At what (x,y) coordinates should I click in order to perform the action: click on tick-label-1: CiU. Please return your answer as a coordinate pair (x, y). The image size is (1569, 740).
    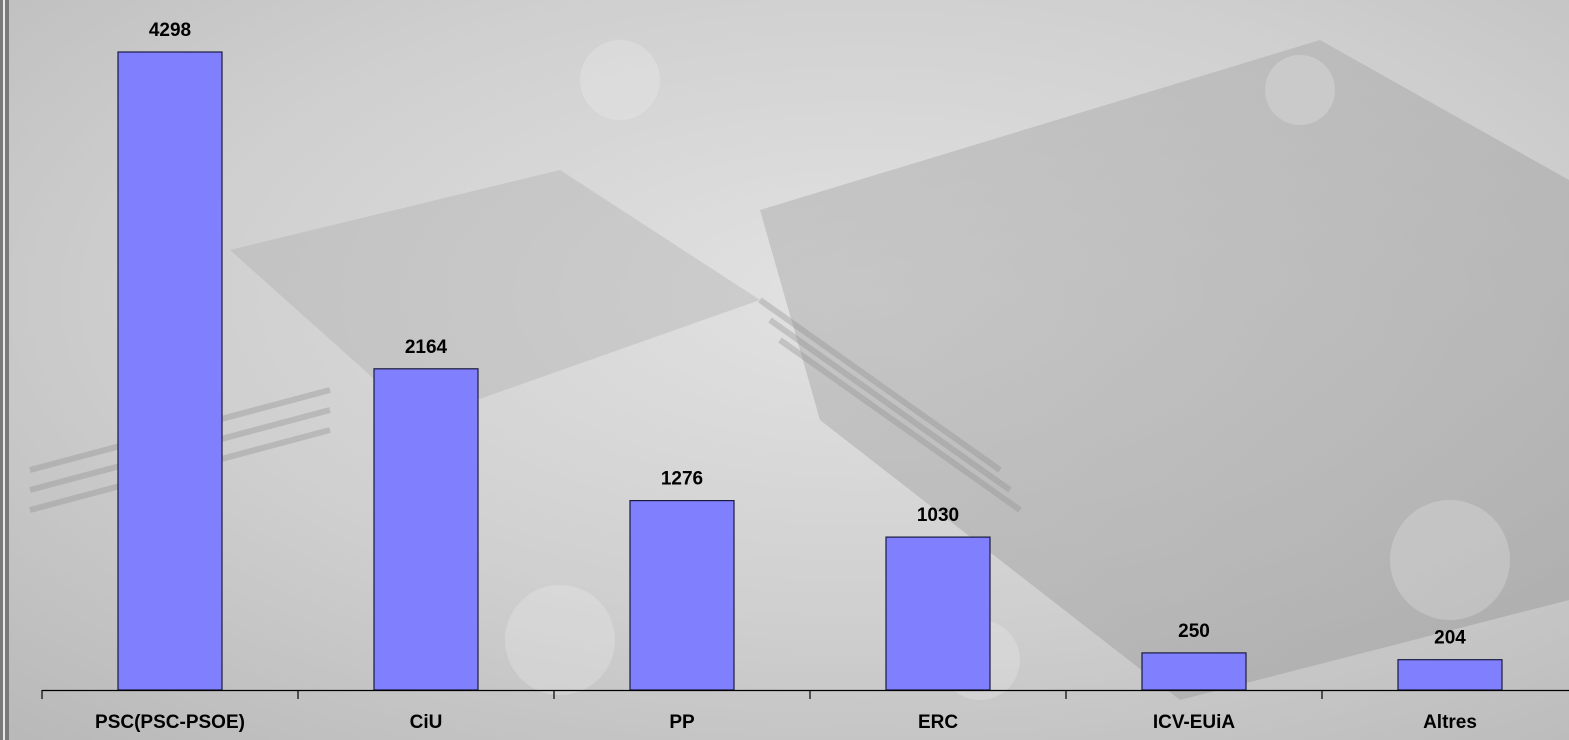
    Looking at the image, I should click on (426, 722).